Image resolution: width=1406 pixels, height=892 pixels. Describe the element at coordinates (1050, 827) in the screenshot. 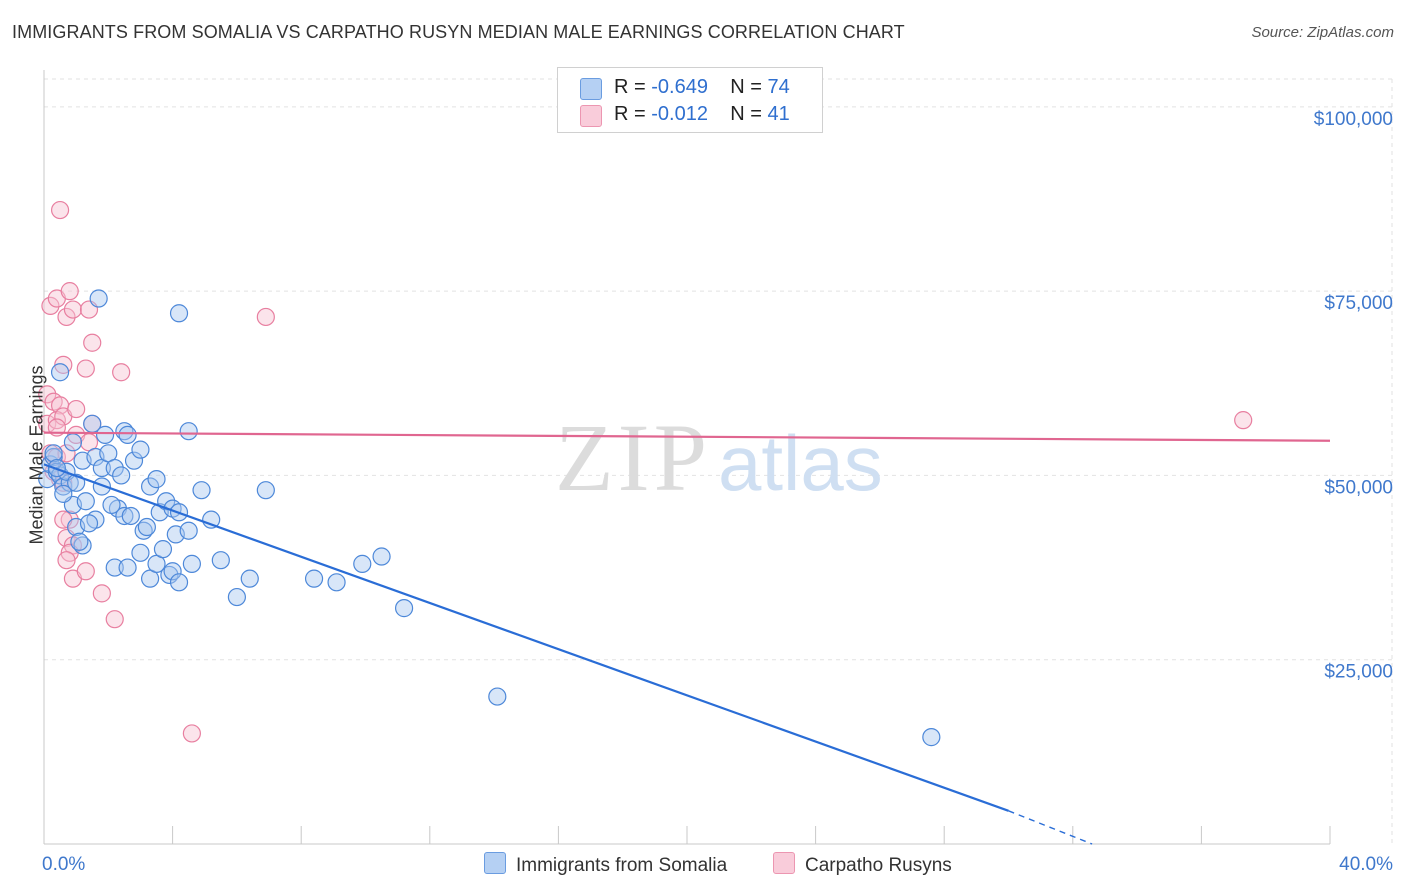

I see `trend-line-somalia-extension` at that location.